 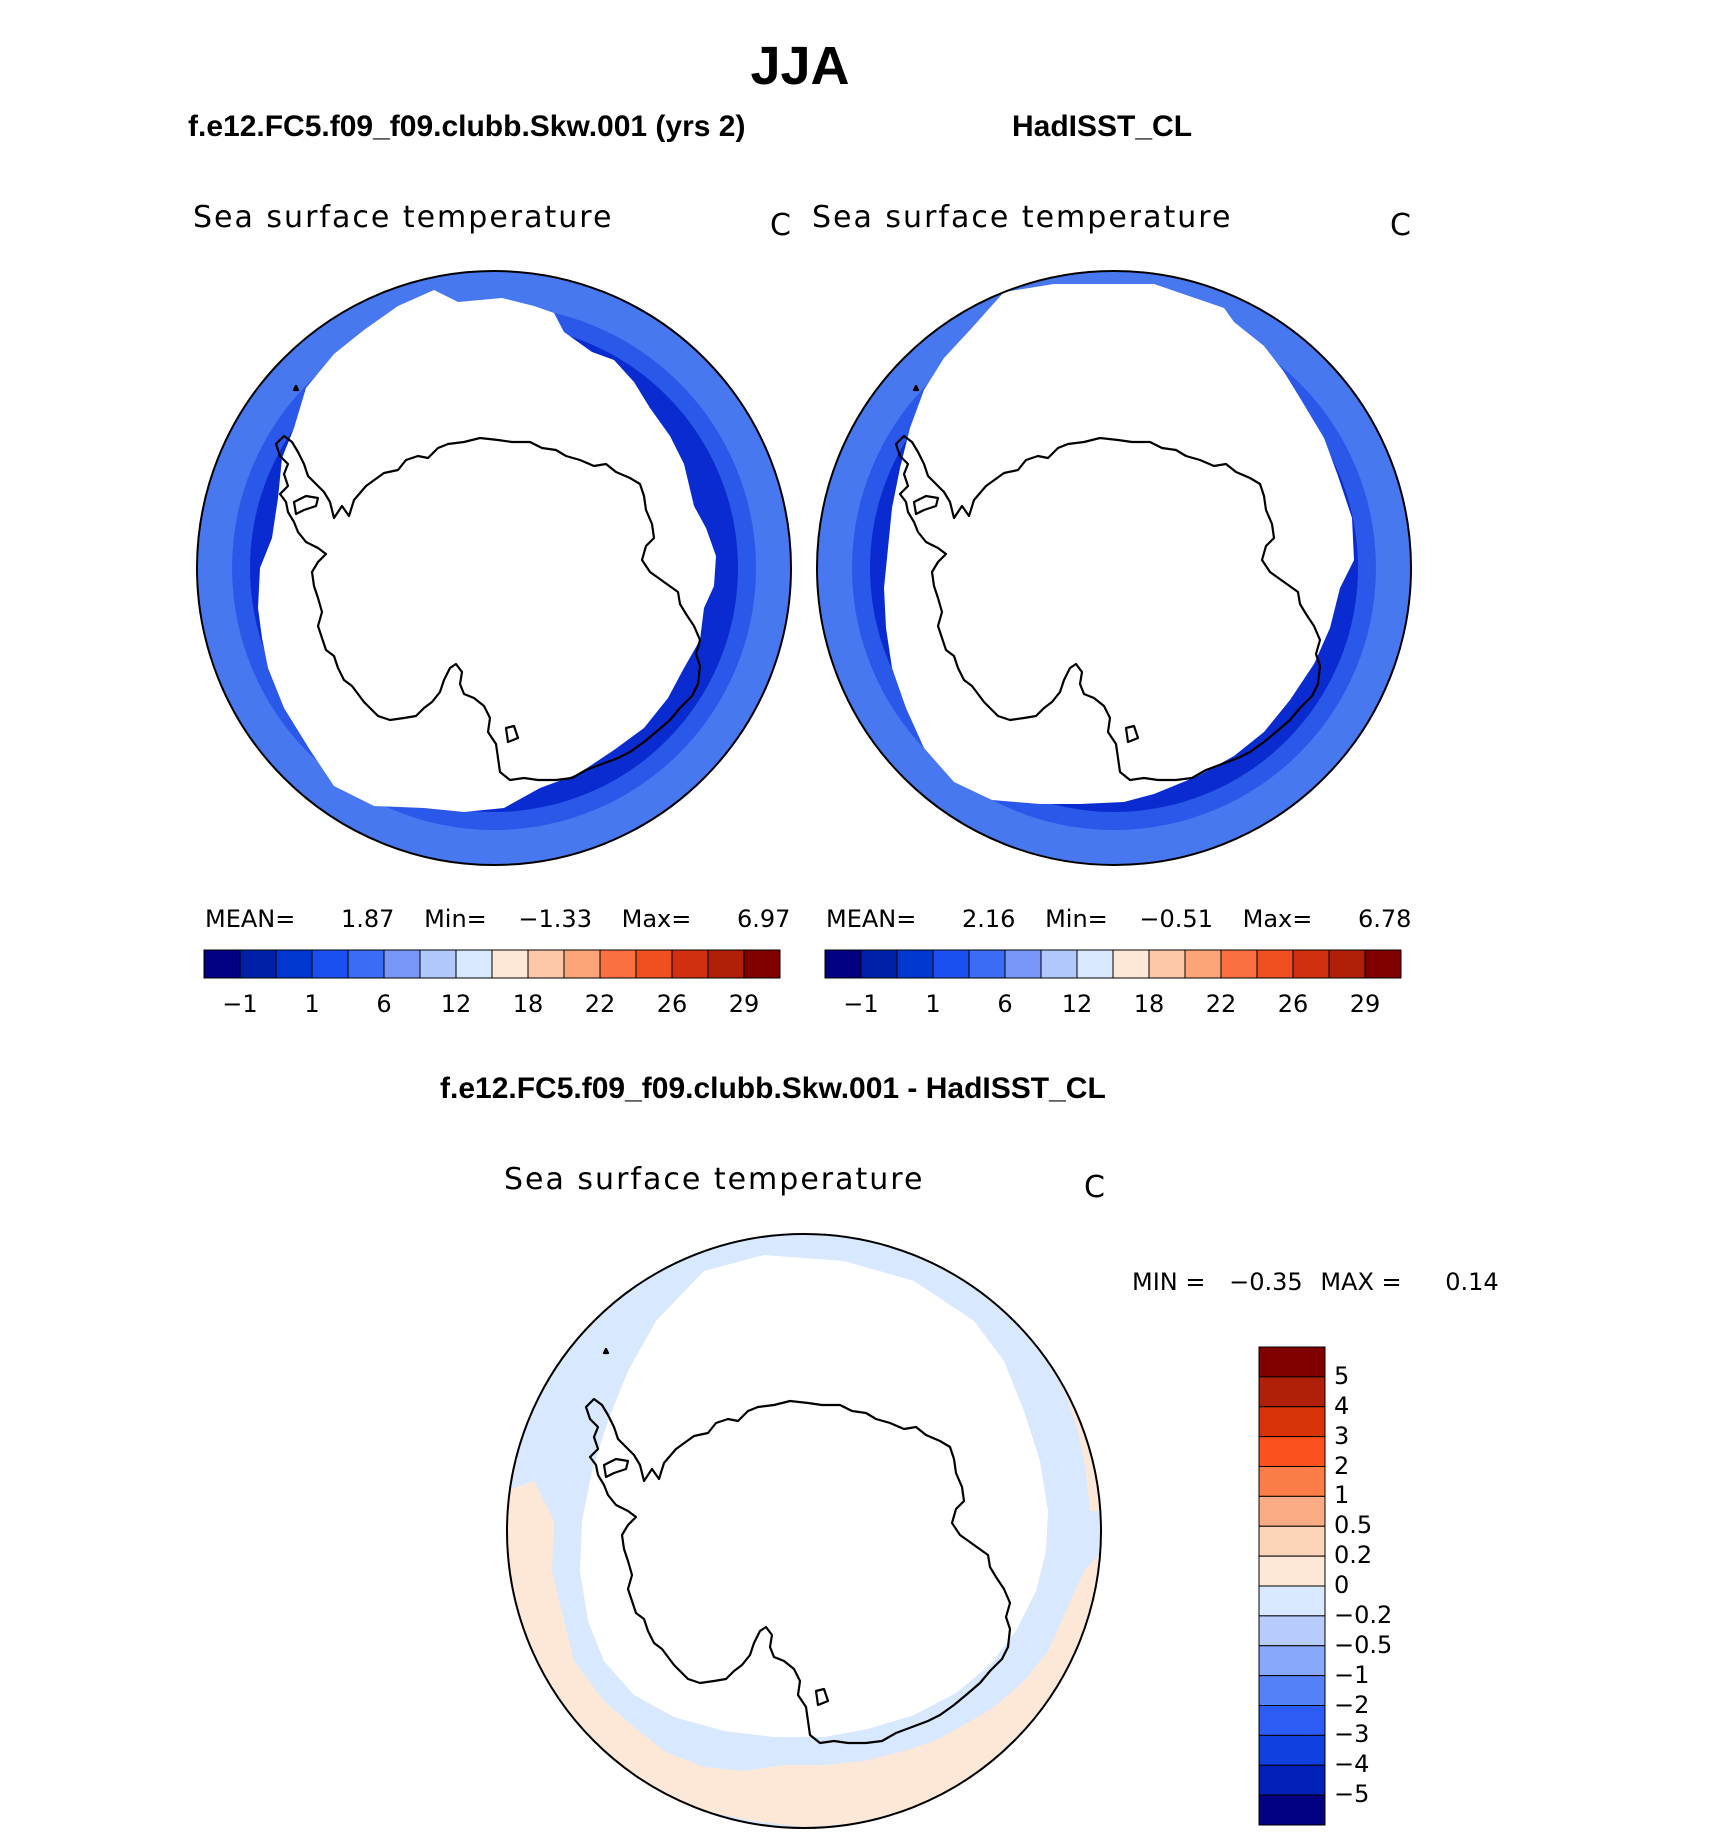 What do you see at coordinates (403, 217) in the screenshot?
I see `model-variable-label: Sea surface temperature` at bounding box center [403, 217].